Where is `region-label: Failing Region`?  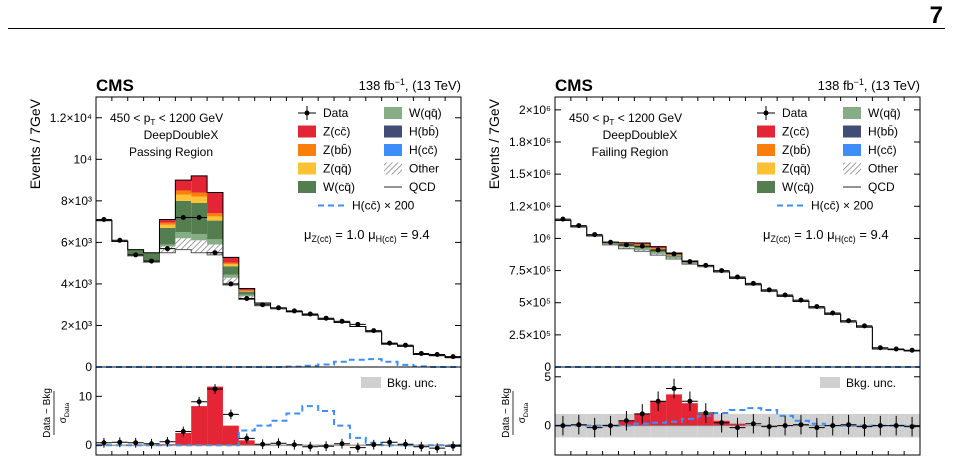
region-label: Failing Region is located at coordinates (630, 152).